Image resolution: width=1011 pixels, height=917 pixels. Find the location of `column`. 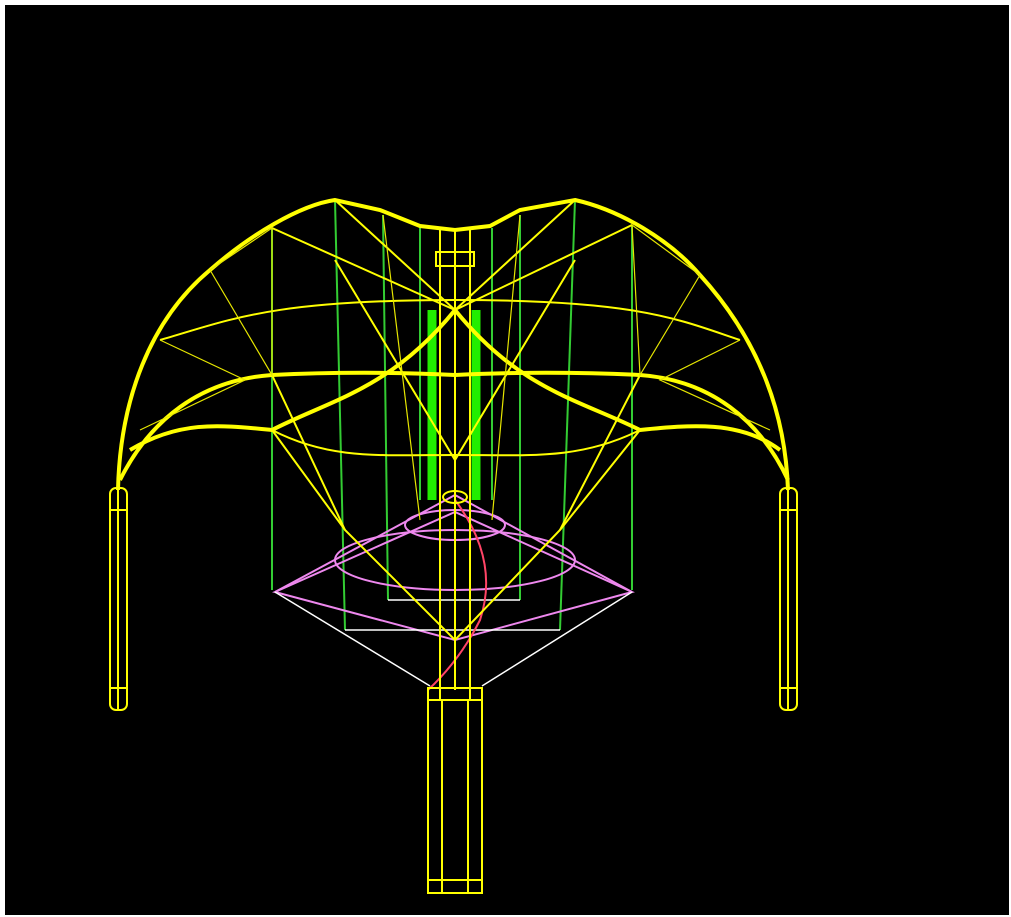

column is located at coordinates (455, 790).